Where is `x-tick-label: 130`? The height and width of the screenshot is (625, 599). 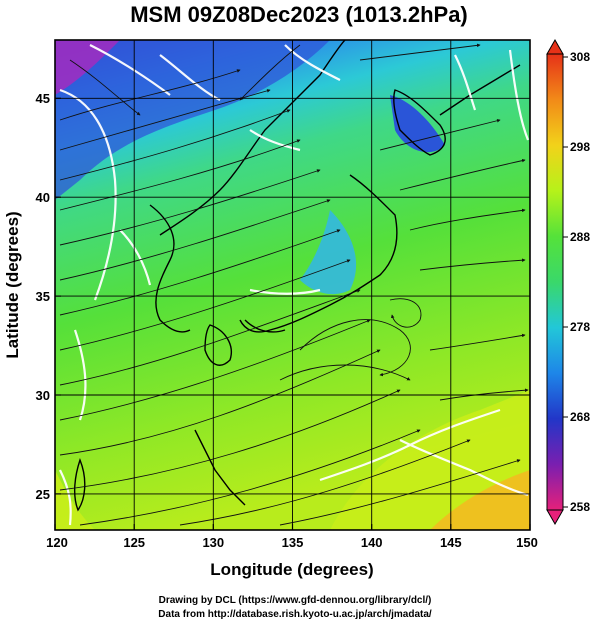 x-tick-label: 130 is located at coordinates (213, 542).